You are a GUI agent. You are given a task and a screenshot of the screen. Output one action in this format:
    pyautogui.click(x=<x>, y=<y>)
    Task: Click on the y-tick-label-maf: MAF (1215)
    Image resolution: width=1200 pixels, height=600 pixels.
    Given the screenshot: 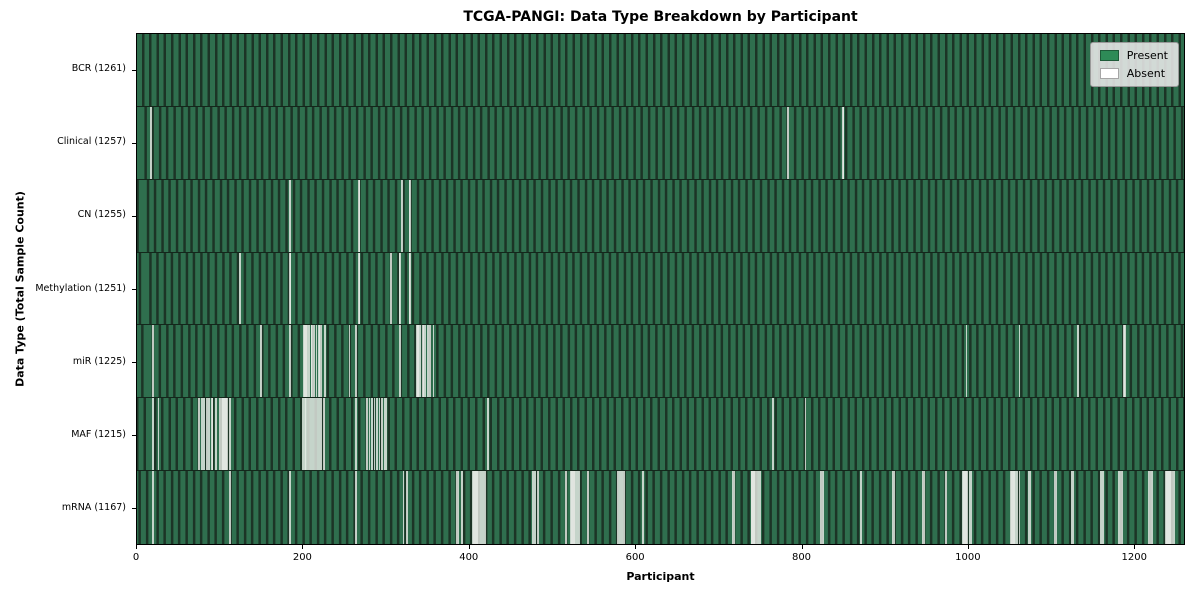 What is the action you would take?
    pyautogui.click(x=98, y=434)
    